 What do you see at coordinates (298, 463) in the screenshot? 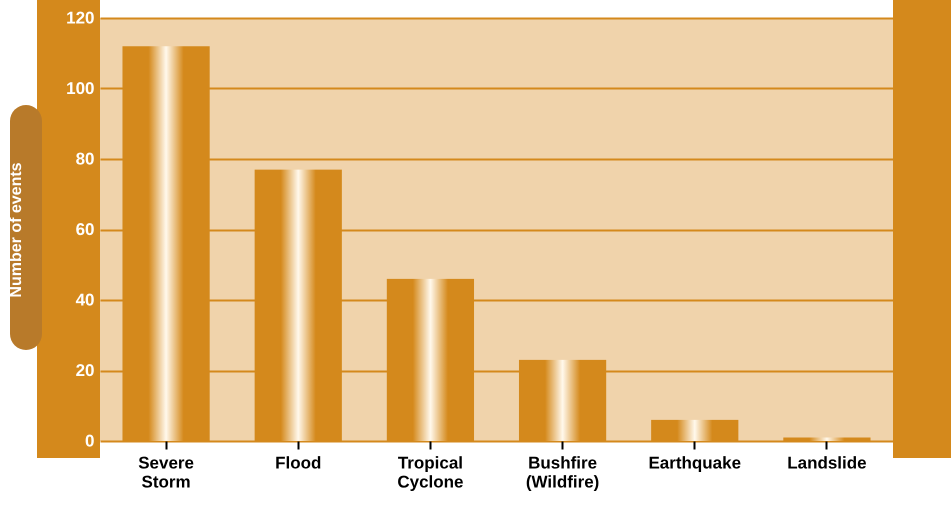
I see `x-tick-label: Flood` at bounding box center [298, 463].